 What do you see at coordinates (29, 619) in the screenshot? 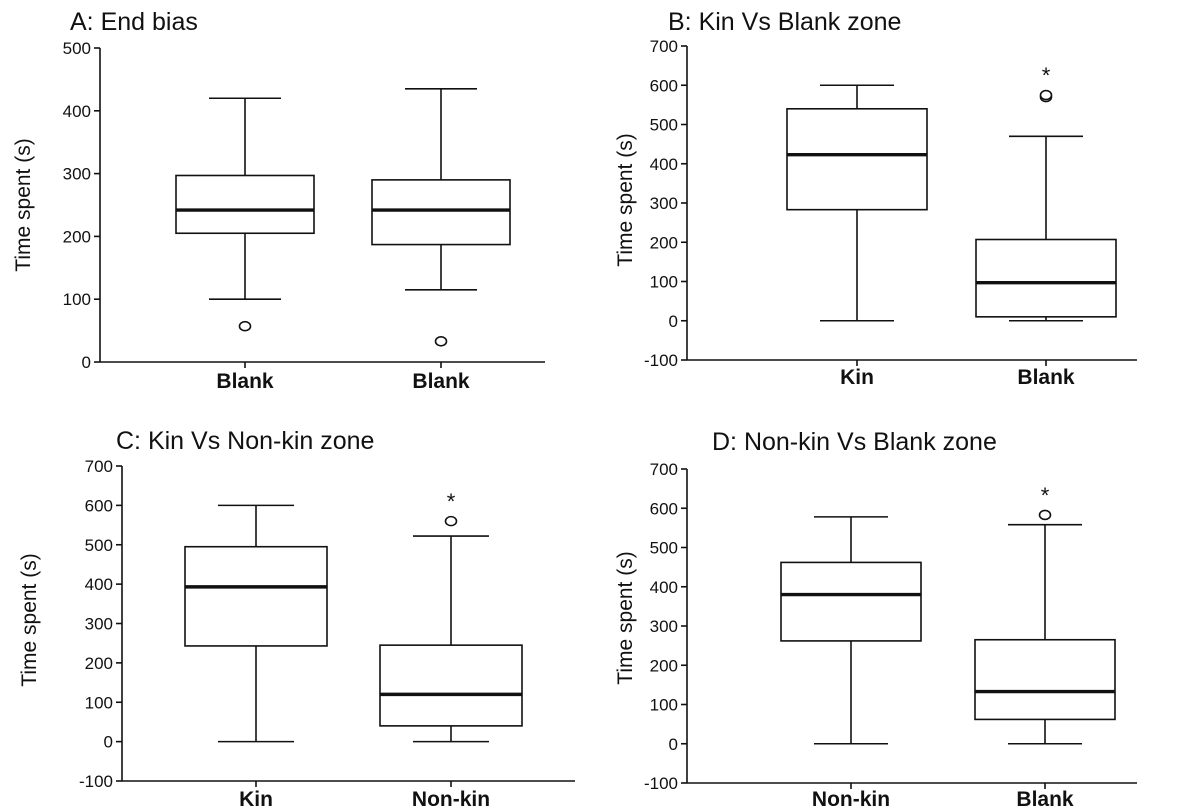
I see `panel-c-ylabel: Time spent (s)` at bounding box center [29, 619].